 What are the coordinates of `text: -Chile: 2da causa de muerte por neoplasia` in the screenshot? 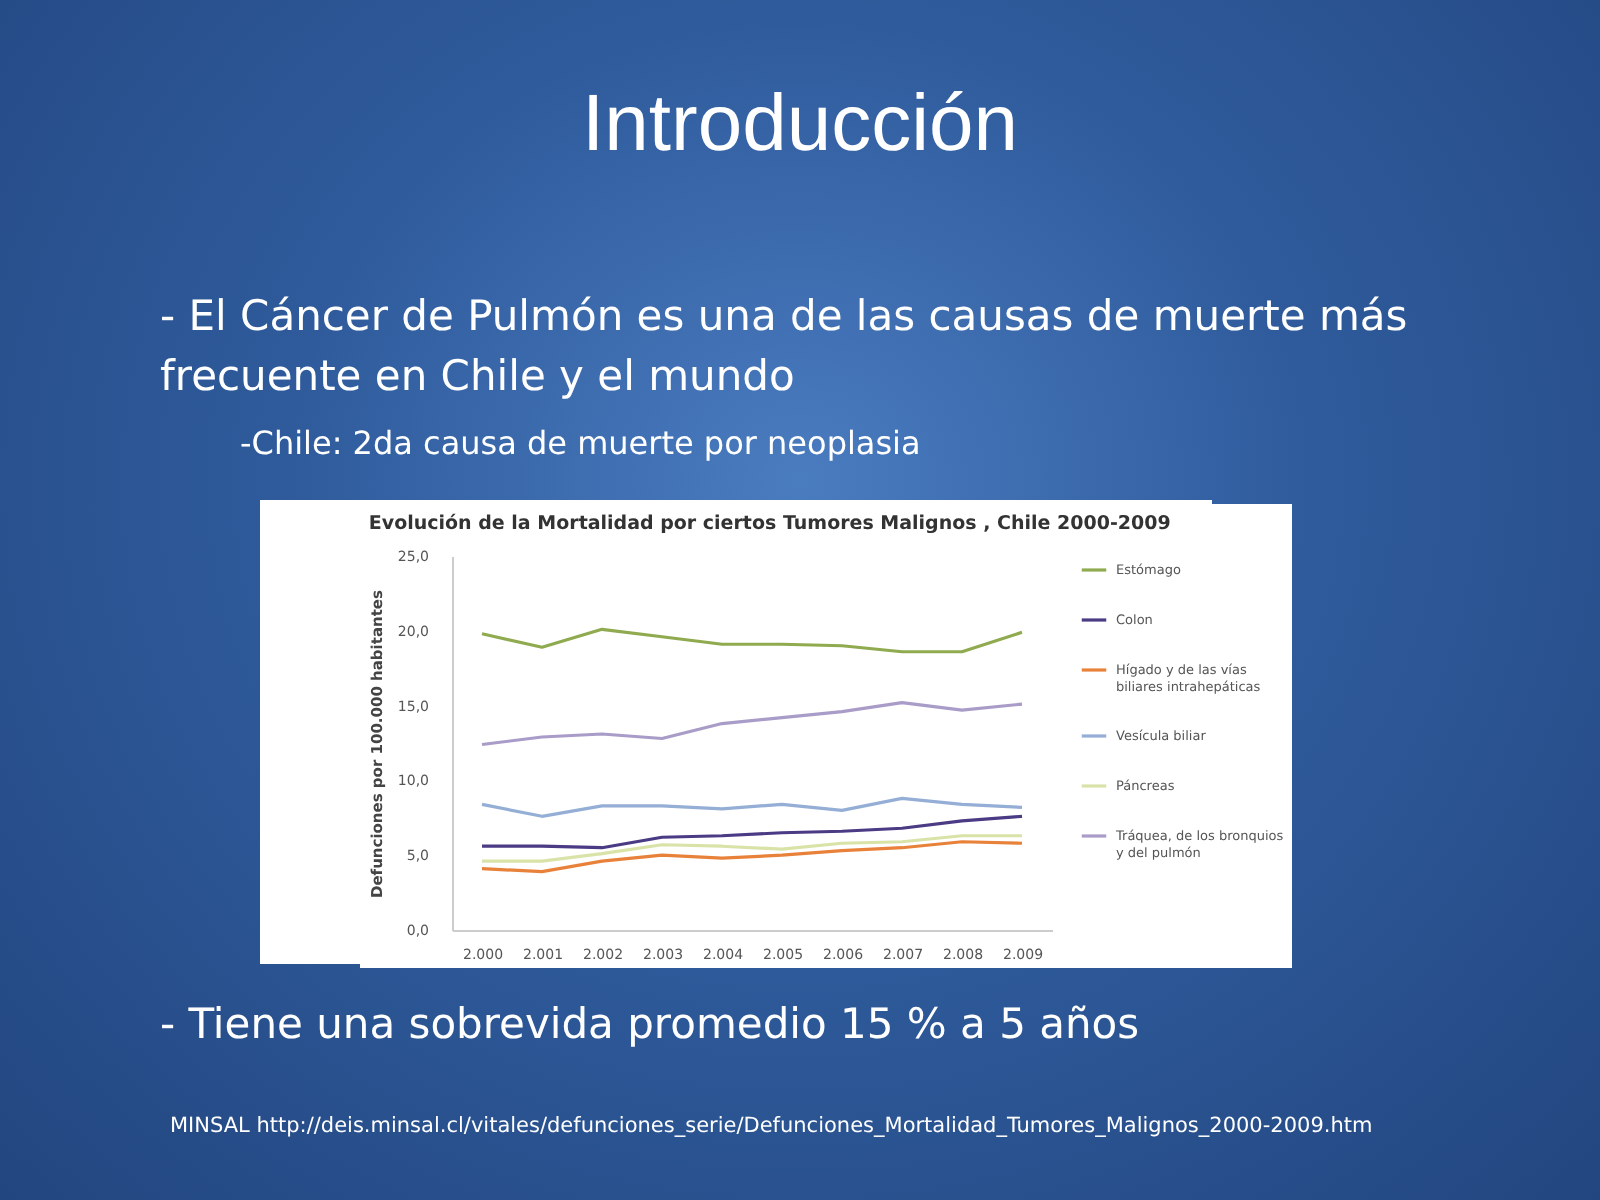 It's located at (580, 443).